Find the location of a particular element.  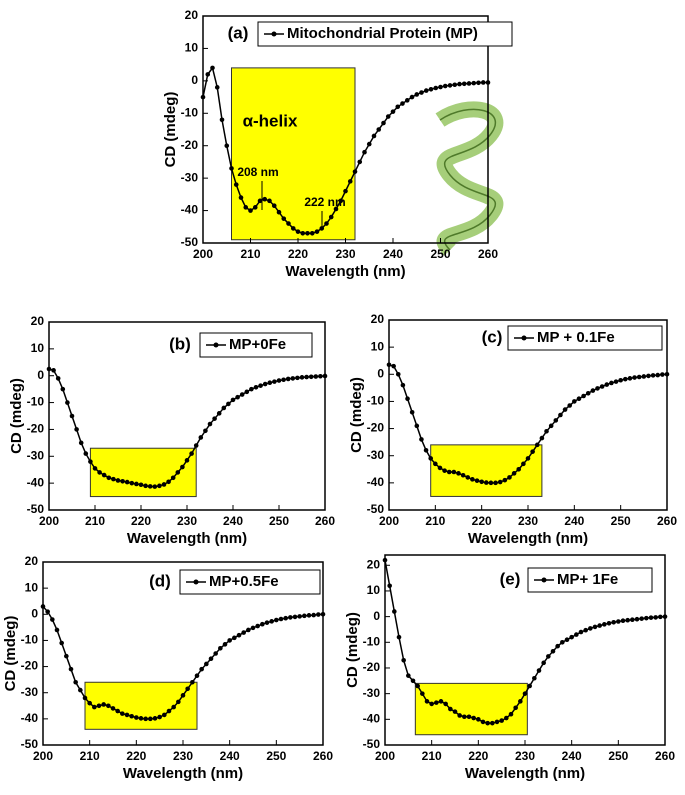

y-tick-label: -30 is located at coordinates (372, 693).